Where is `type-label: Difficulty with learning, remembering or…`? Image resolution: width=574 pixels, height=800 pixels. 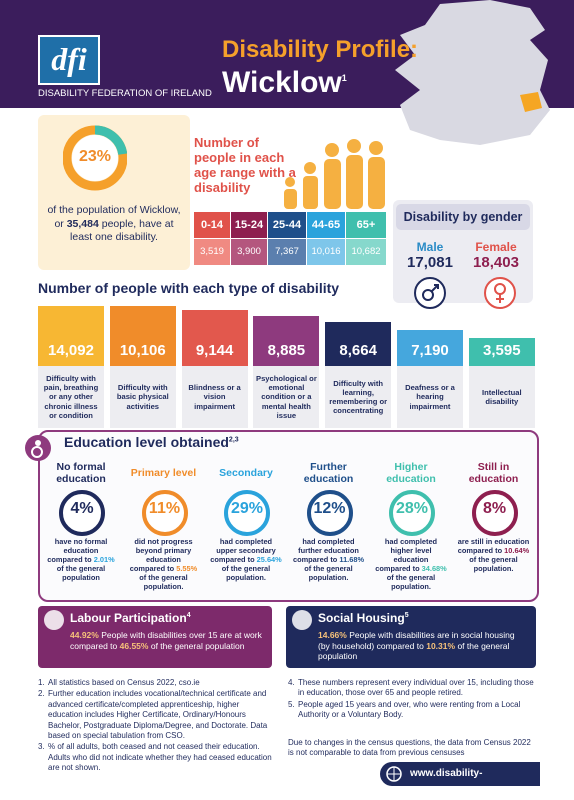 type-label: Difficulty with learning, remembering or… is located at coordinates (358, 397).